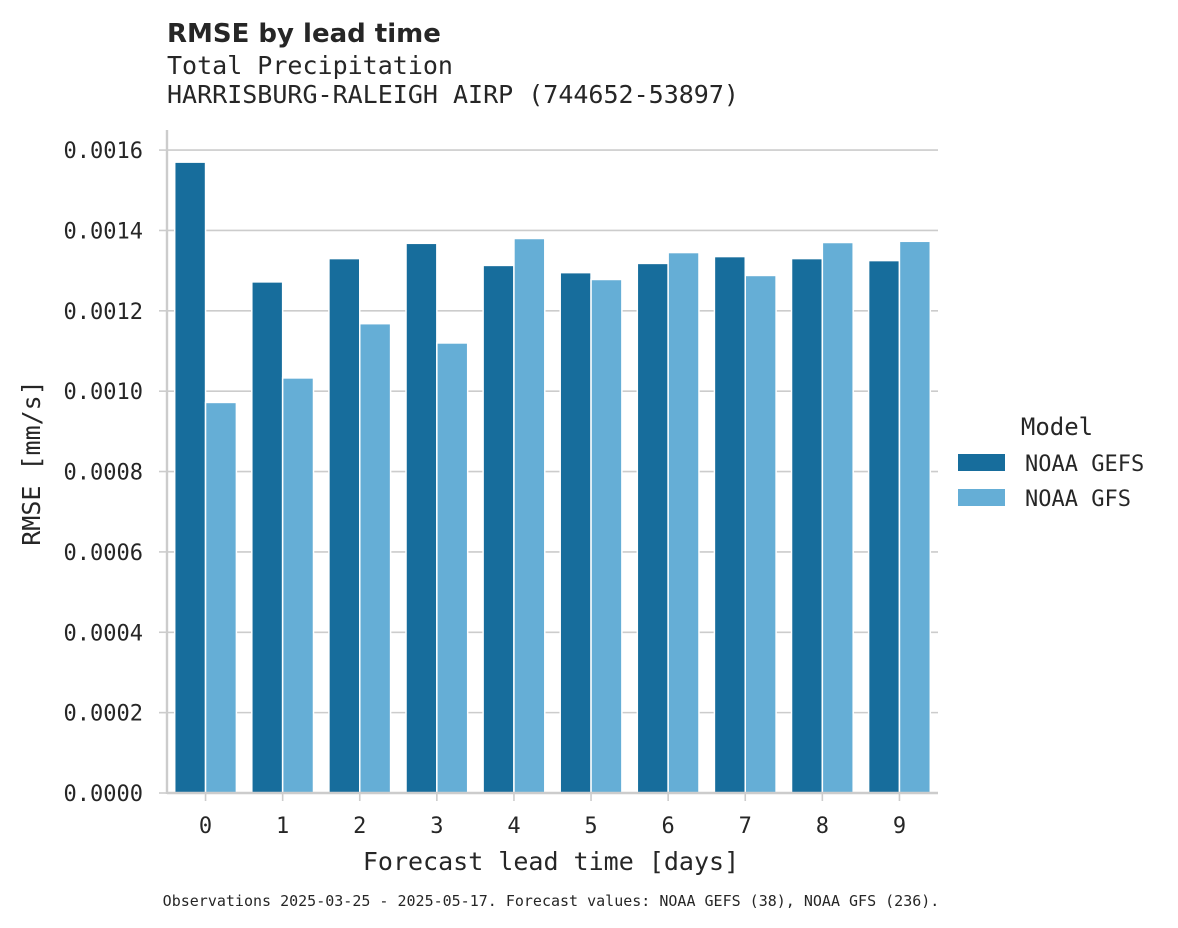 The width and height of the screenshot is (1178, 928). I want to click on legend-label: NOAA GFS, so click(1078, 499).